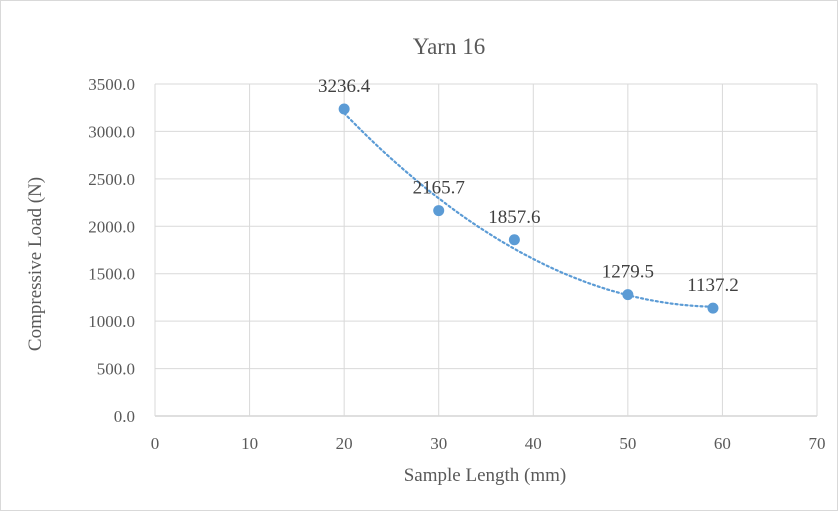 Image resolution: width=838 pixels, height=512 pixels. I want to click on y-tick-label: 3000.0, so click(111, 131).